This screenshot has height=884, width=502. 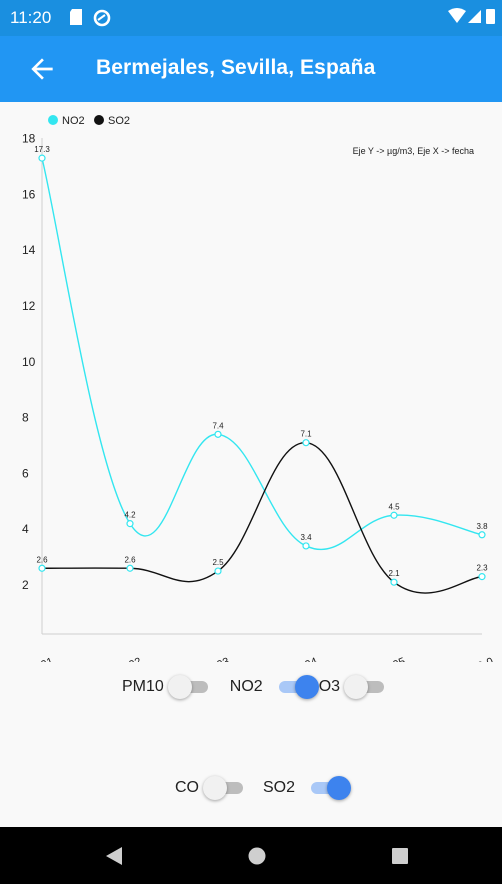 What do you see at coordinates (394, 506) in the screenshot?
I see `data-label-no2: 4.5` at bounding box center [394, 506].